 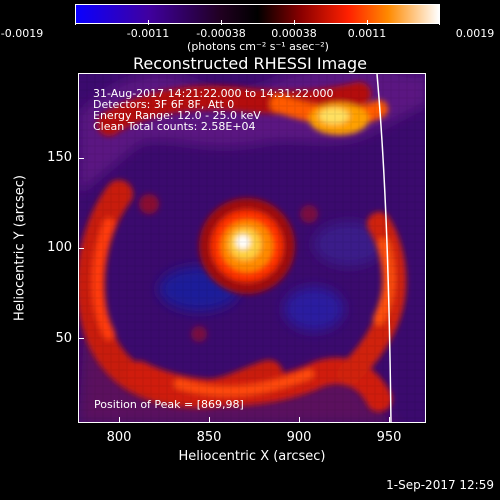 I want to click on y-tick-label: 150, so click(x=59, y=157).